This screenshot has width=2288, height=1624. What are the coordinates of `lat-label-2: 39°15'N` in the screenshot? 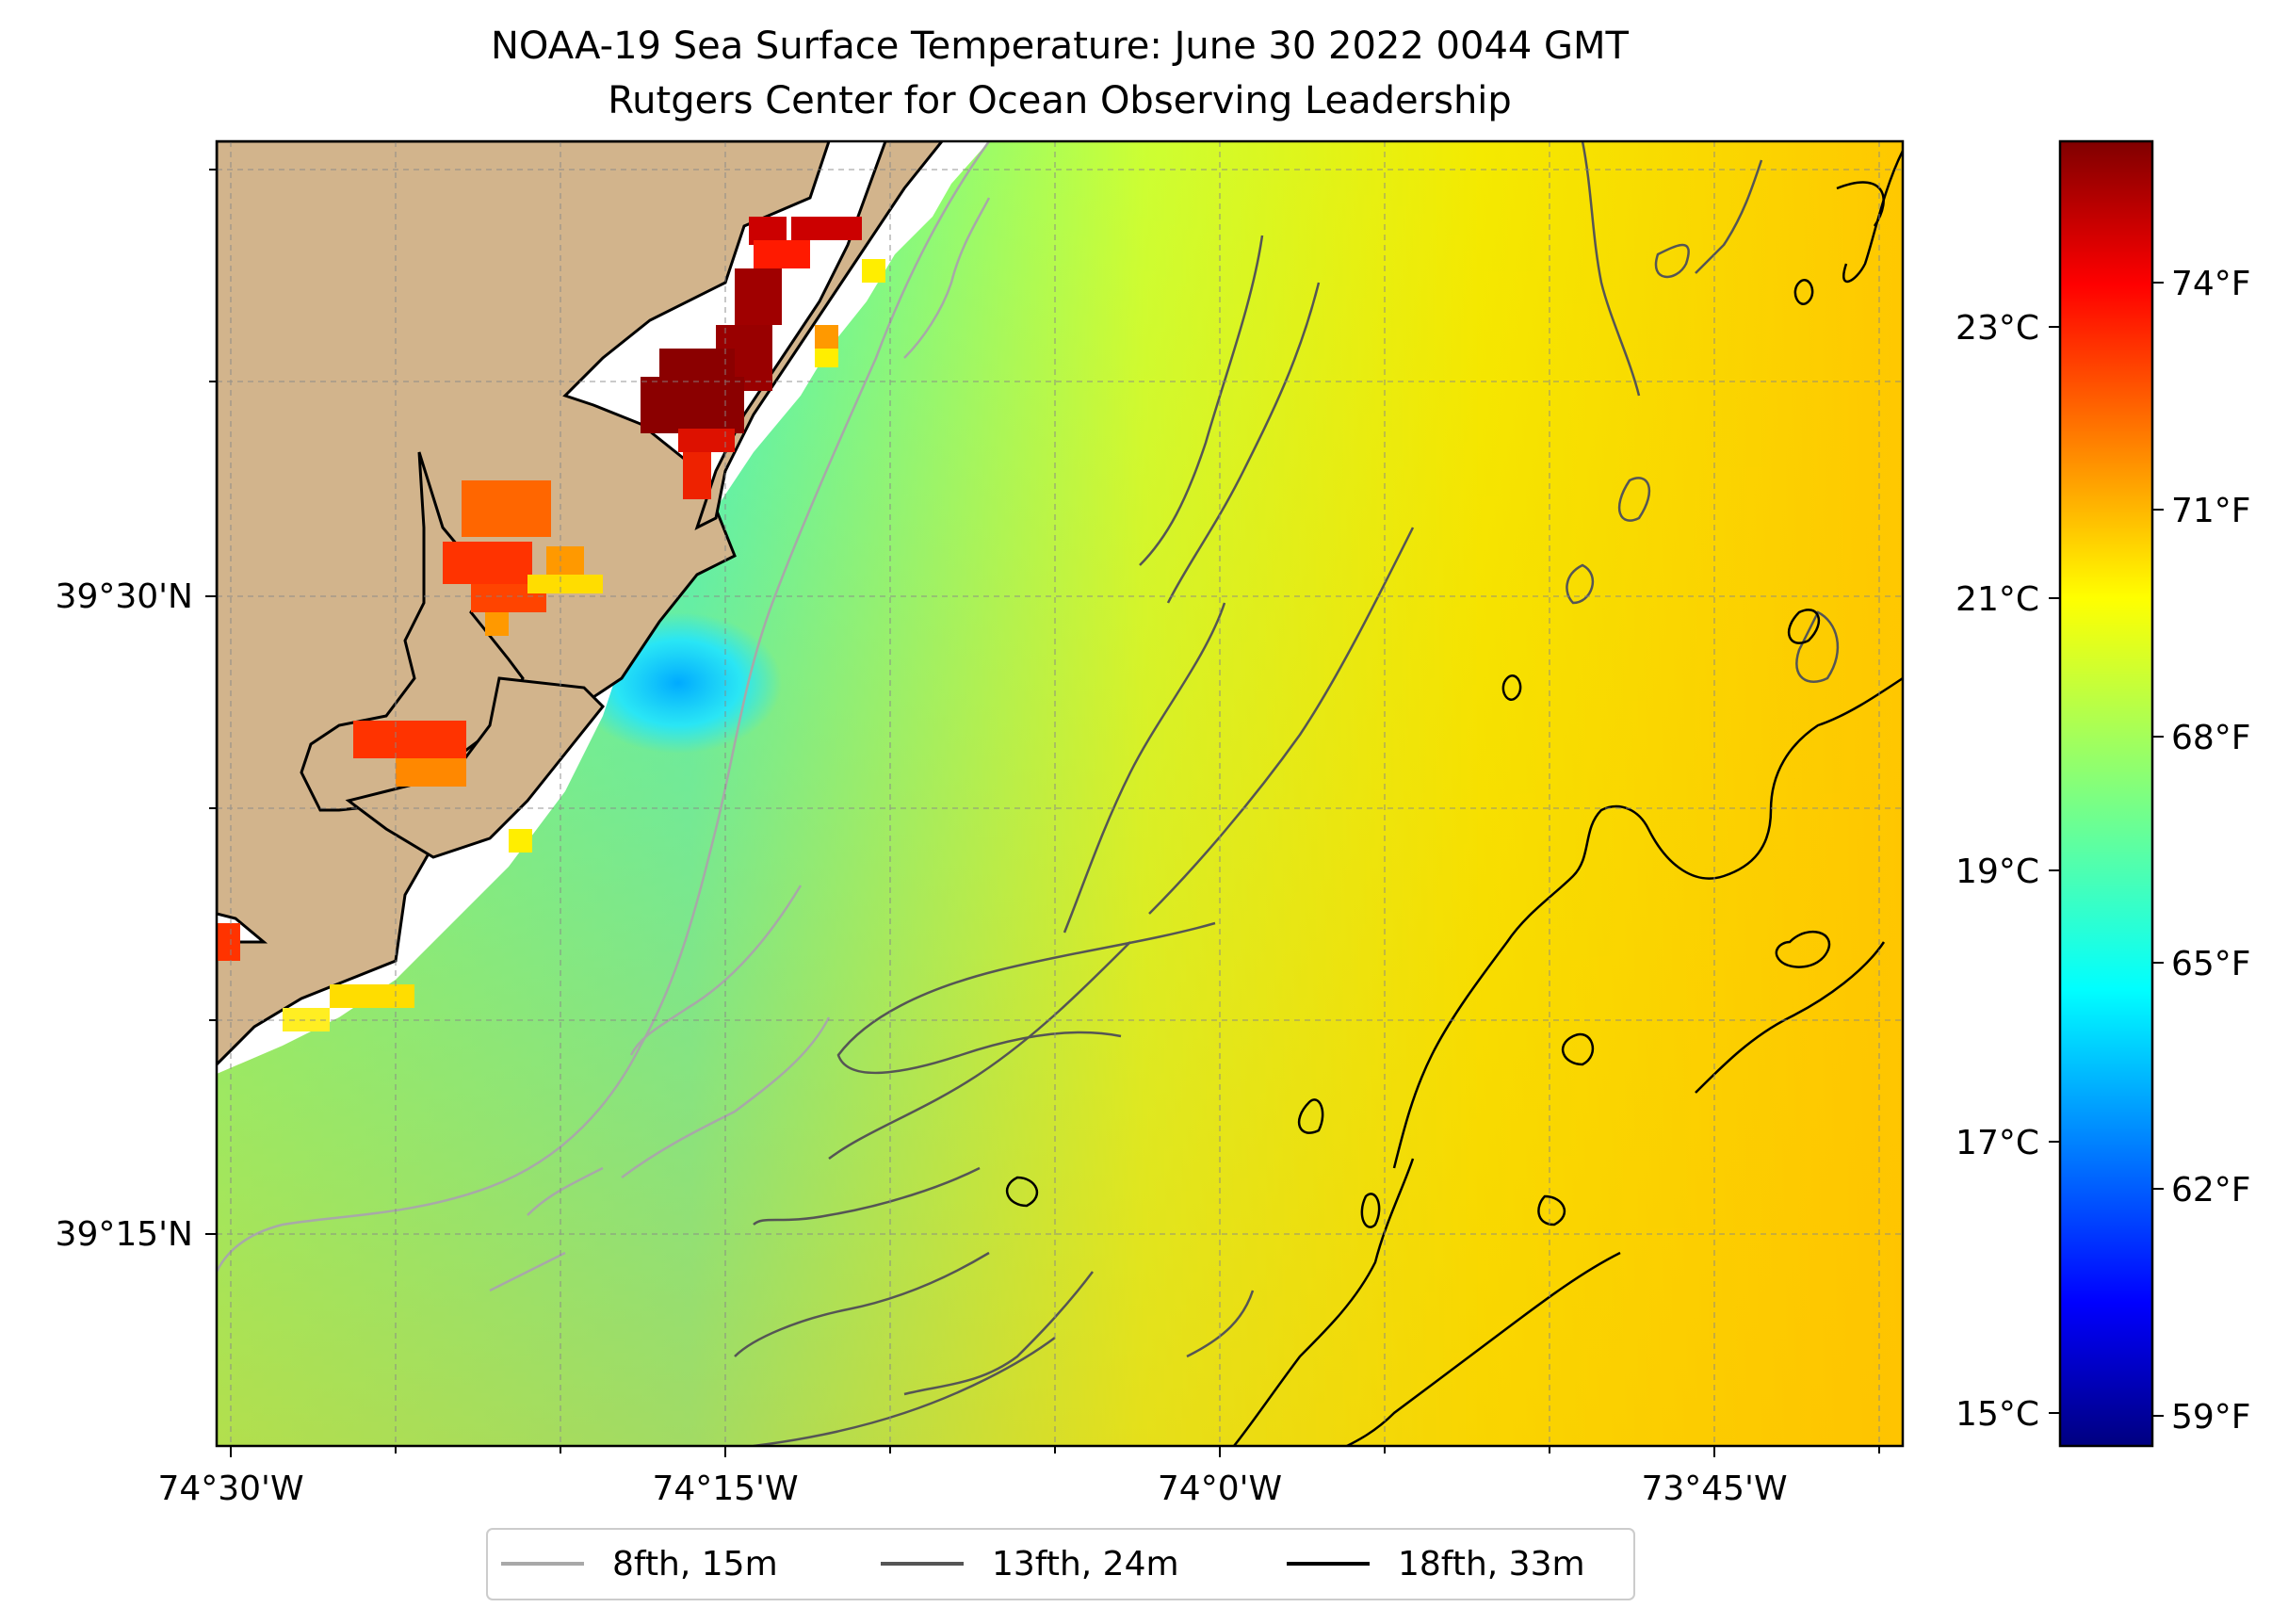 It's located at (124, 1234).